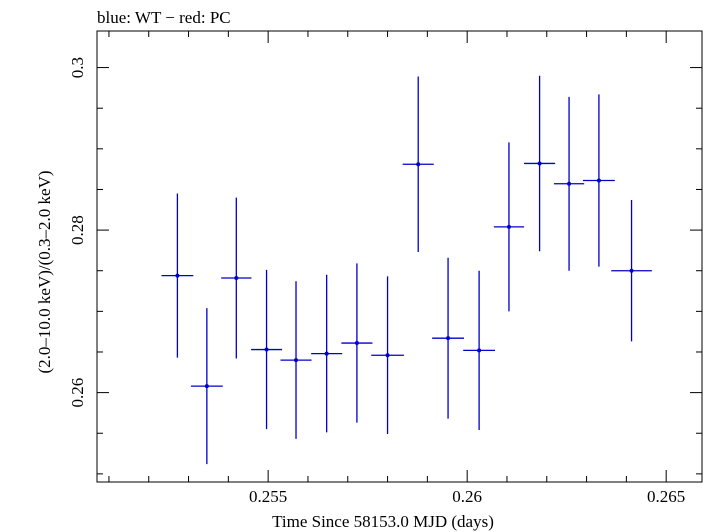 The width and height of the screenshot is (707, 532). Describe the element at coordinates (467, 496) in the screenshot. I see `x-tick-label: 0.26` at that location.